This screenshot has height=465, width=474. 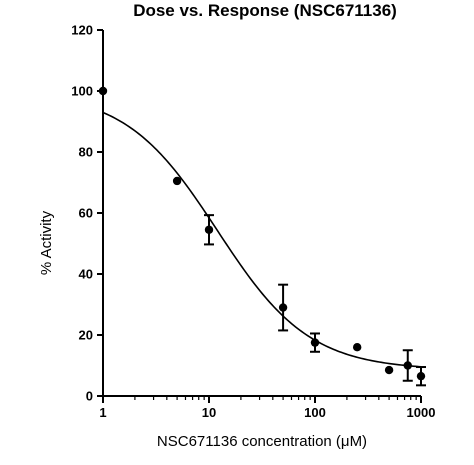 What do you see at coordinates (262, 441) in the screenshot?
I see `x-axis-label: NSC671136 concentration (μM)` at bounding box center [262, 441].